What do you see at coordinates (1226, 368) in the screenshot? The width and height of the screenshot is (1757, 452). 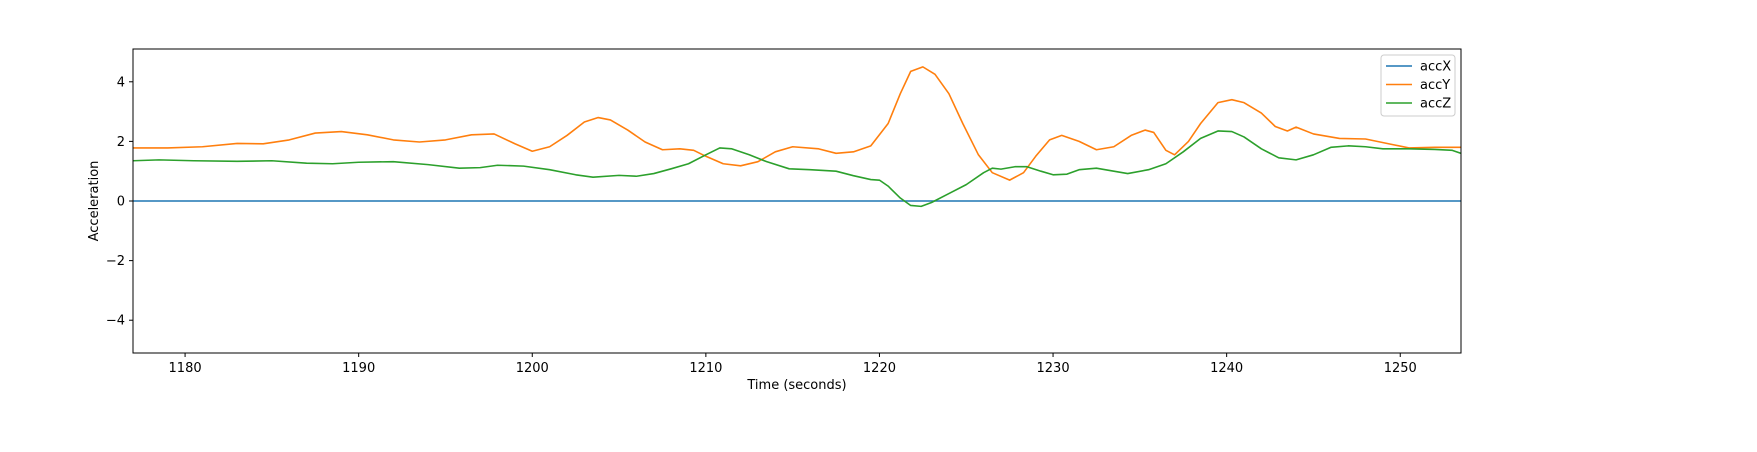 I see `x-tick-label: 1240` at bounding box center [1226, 368].